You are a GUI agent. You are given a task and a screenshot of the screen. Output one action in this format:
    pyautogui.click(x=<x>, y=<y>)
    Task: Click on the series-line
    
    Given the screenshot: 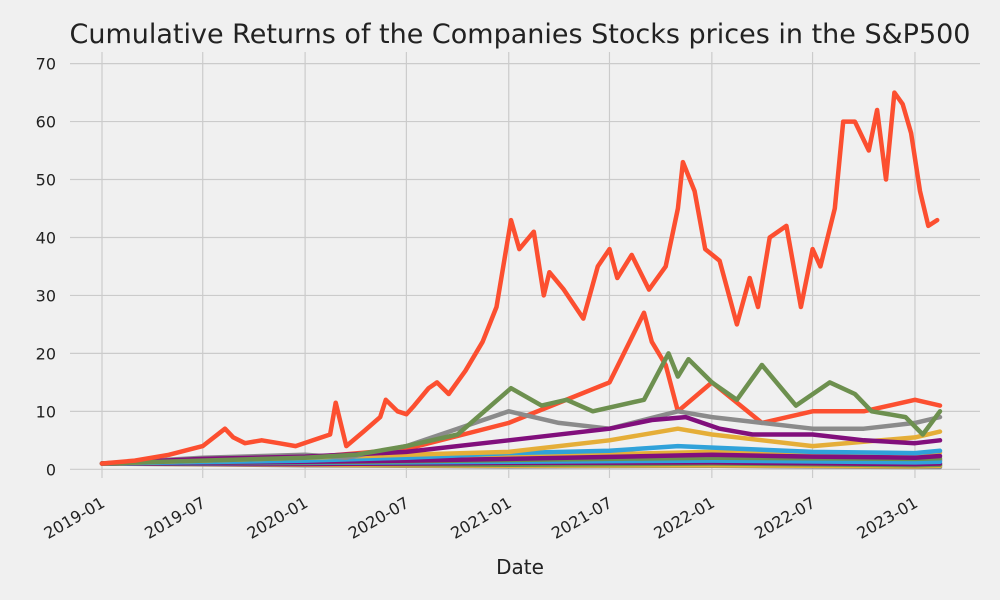 What is the action you would take?
    pyautogui.click(x=521, y=454)
    